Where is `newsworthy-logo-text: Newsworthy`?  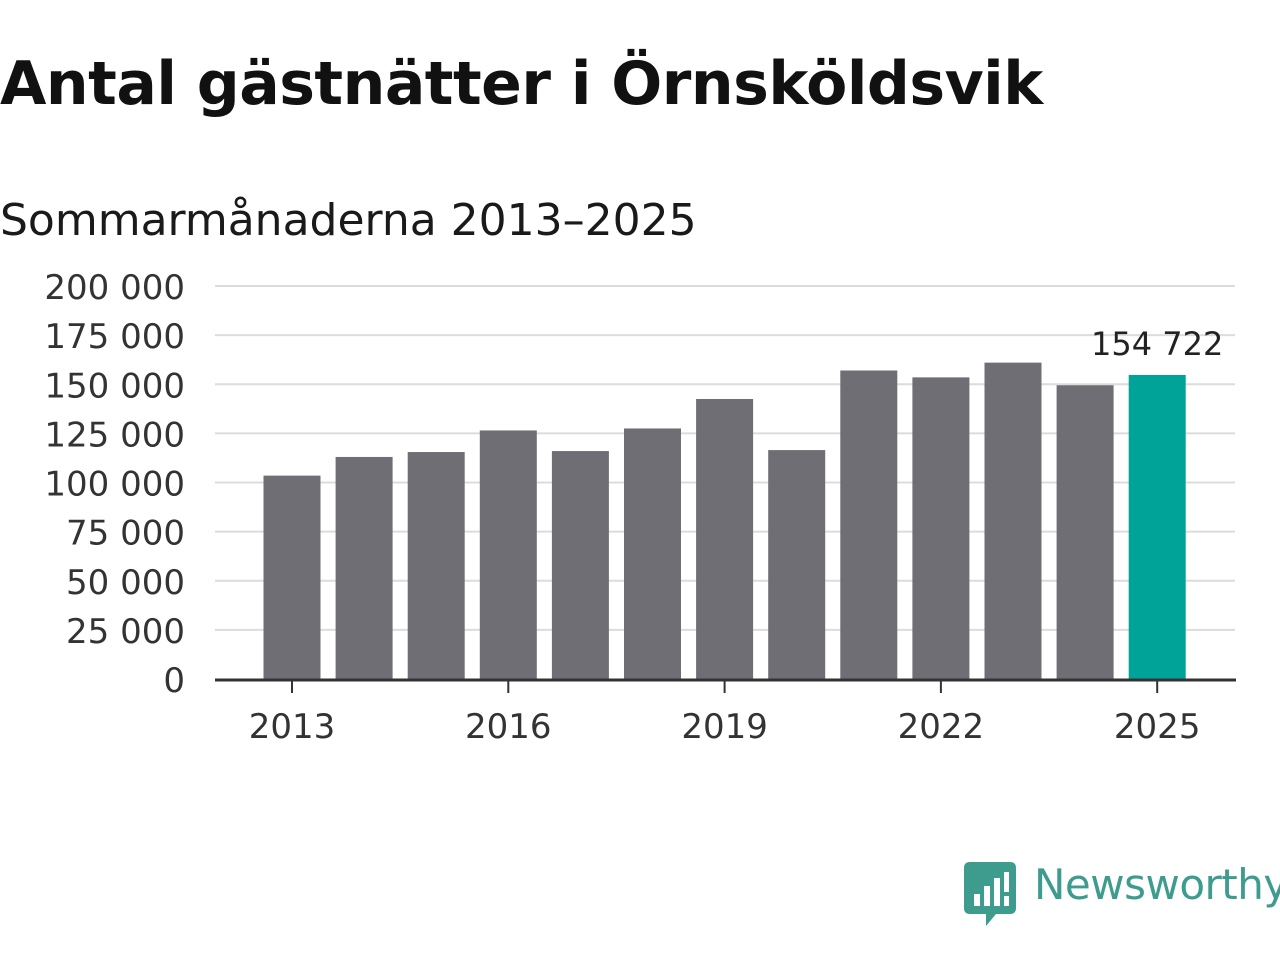
newsworthy-logo-text: Newsworthy is located at coordinates (1157, 884).